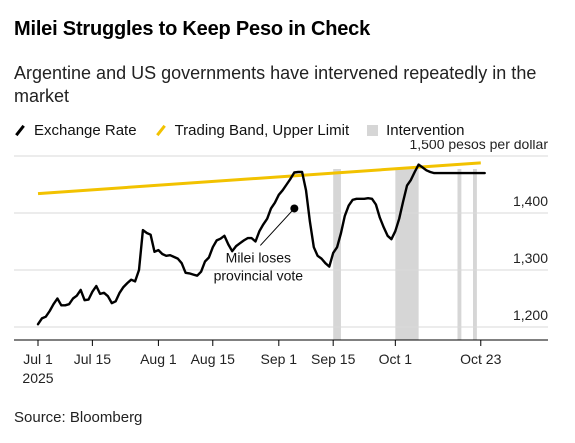 The height and width of the screenshot is (443, 575). I want to click on chart-title: Milei Struggles to Keep Peso in Check, so click(192, 29).